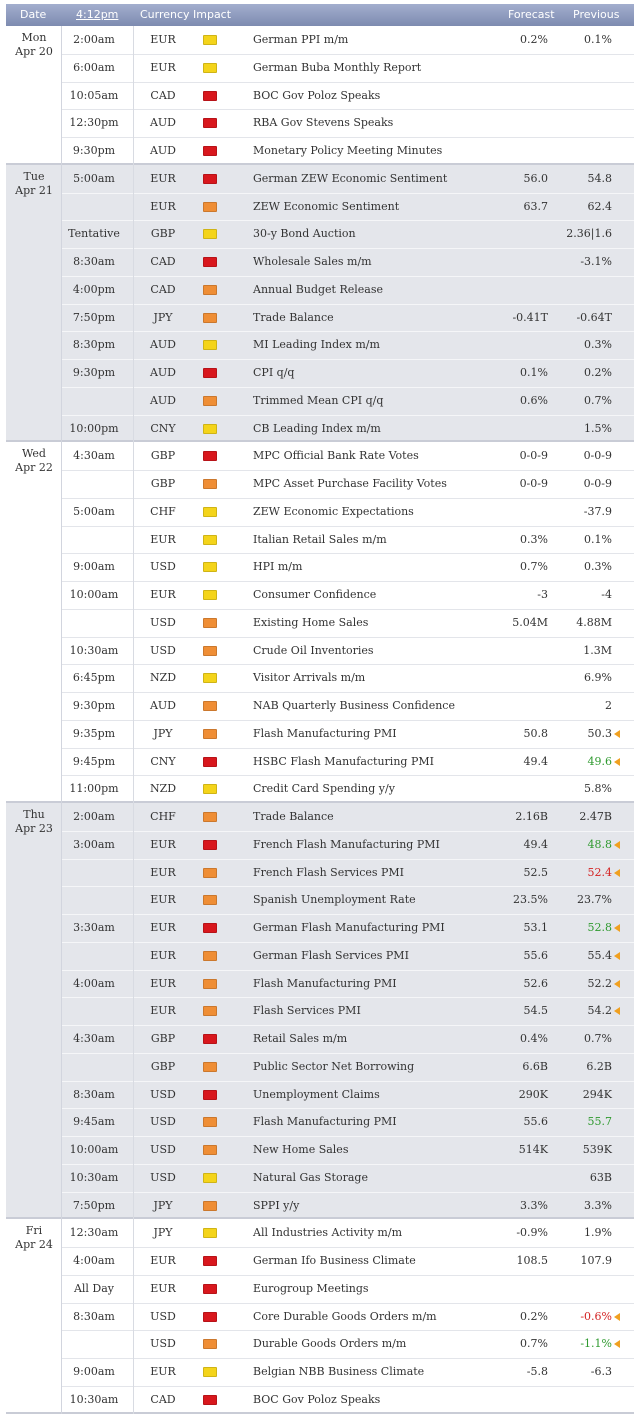 The width and height of the screenshot is (640, 1414). I want to click on event: Italian Retail Sales m/m, so click(320, 539).